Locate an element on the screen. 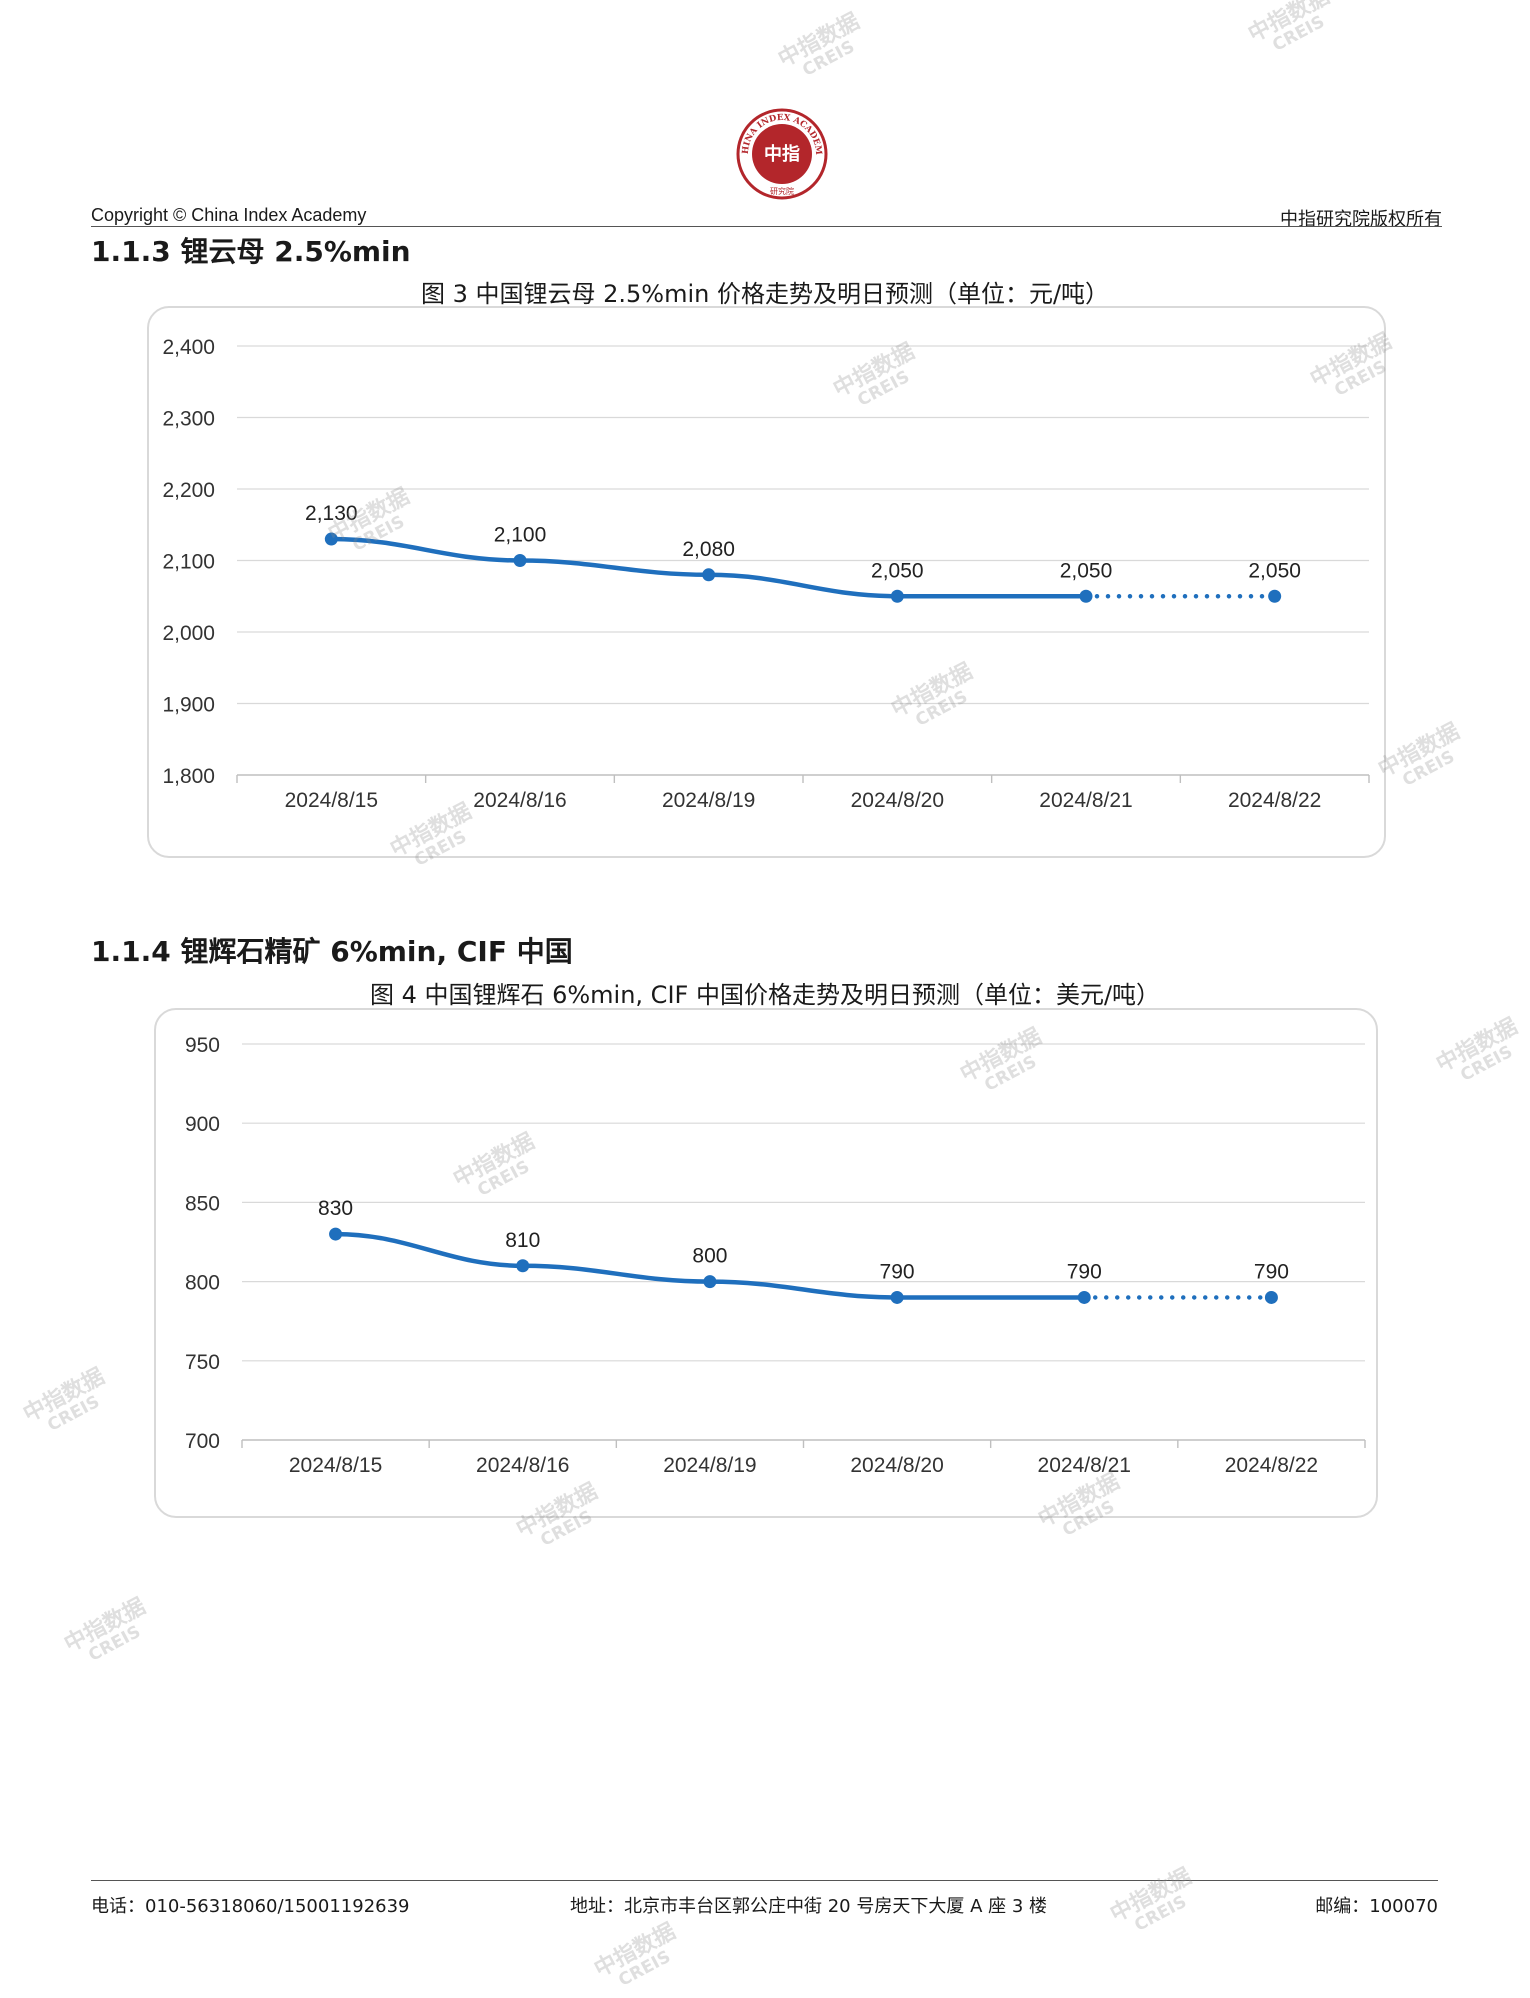 The width and height of the screenshot is (1530, 1998). y-tick-label: 2,100 is located at coordinates (188, 562).